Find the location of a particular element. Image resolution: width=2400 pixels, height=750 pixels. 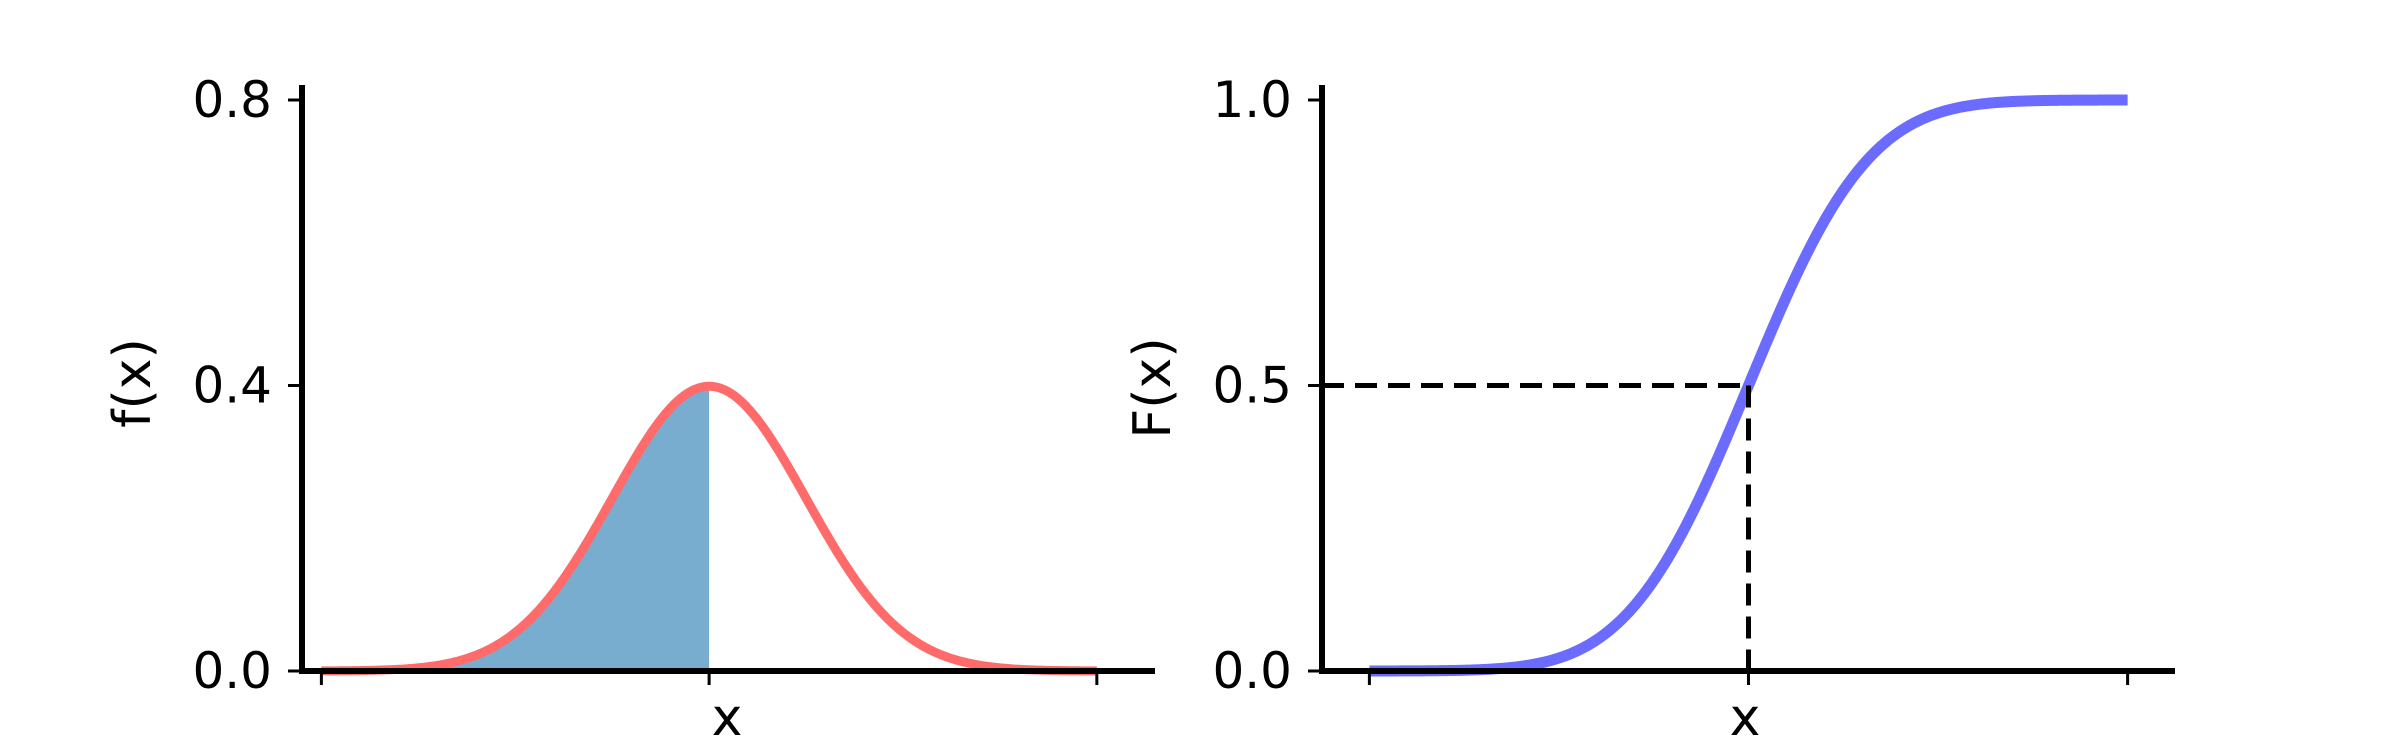

pdf-curve is located at coordinates (709, 528).